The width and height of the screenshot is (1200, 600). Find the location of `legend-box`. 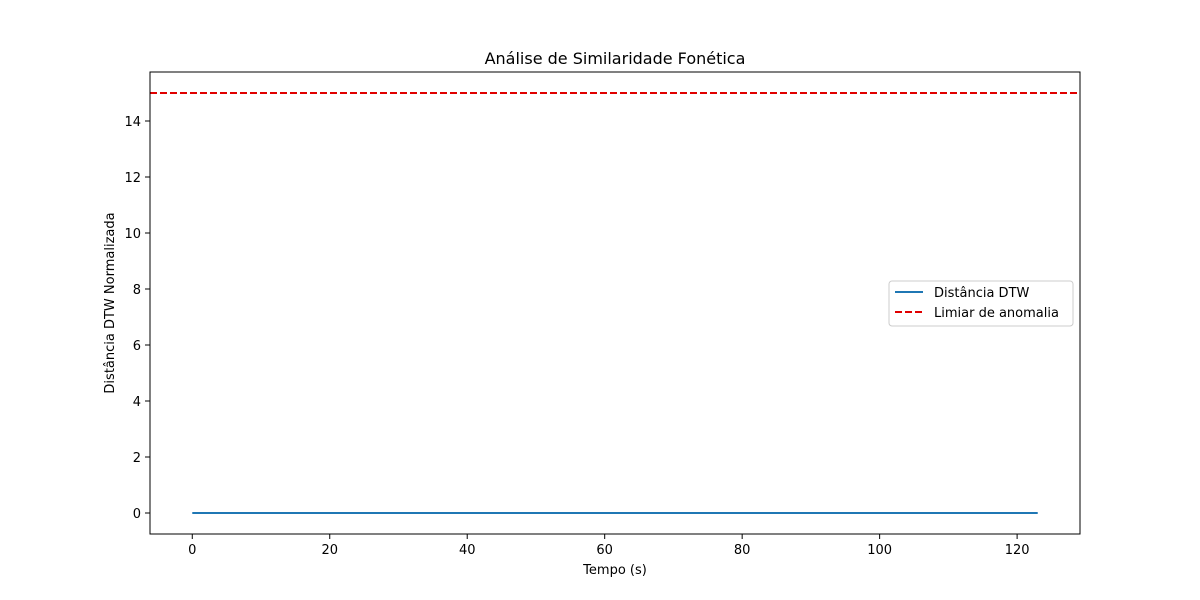

legend-box is located at coordinates (981, 303).